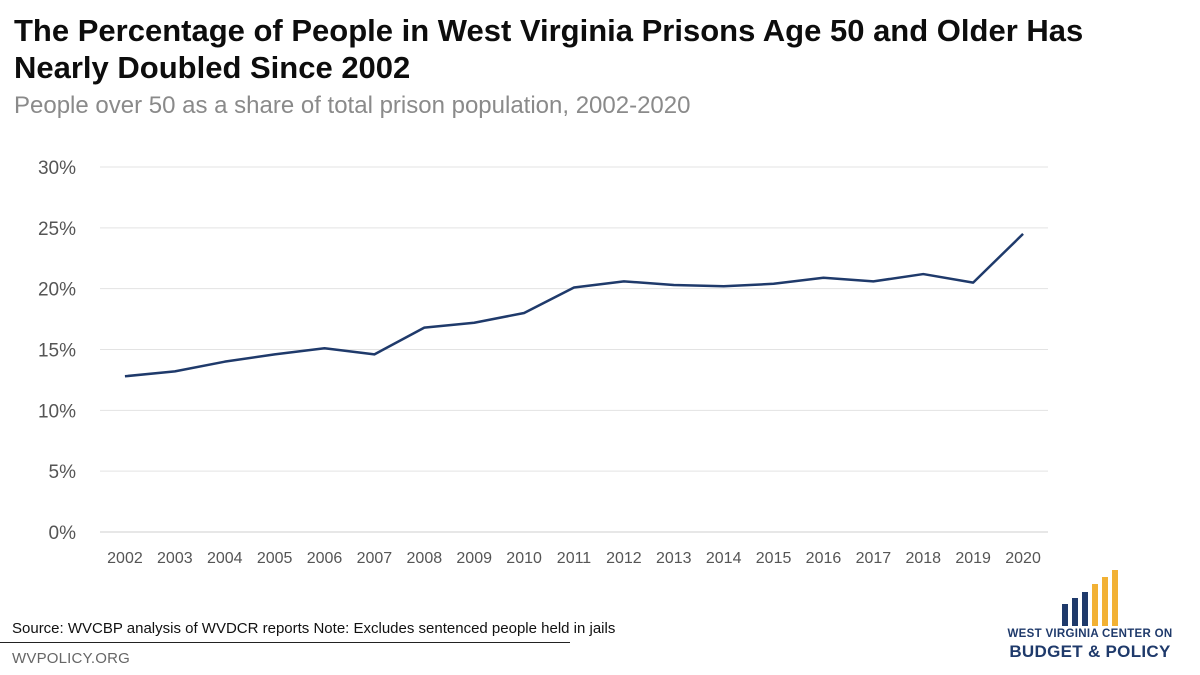 The image size is (1200, 675). What do you see at coordinates (57, 168) in the screenshot?
I see `y-tick-label: 30%` at bounding box center [57, 168].